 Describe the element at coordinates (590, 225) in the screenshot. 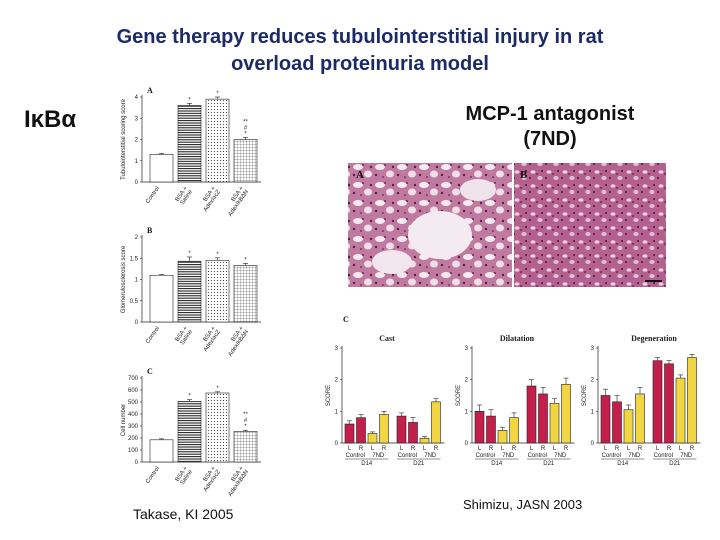

I see `histology-photo-b: B` at that location.